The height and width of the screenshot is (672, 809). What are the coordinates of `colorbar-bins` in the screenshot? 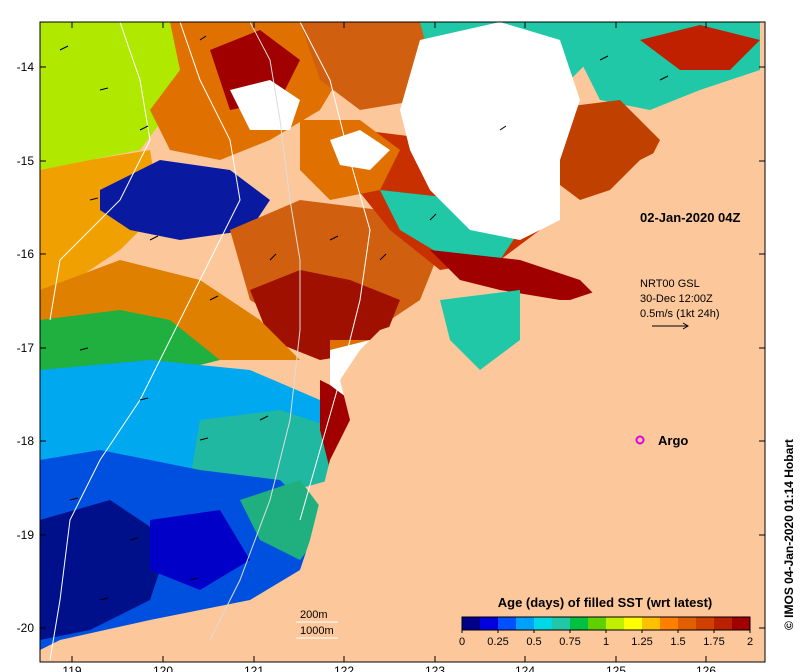 It's located at (606, 623).